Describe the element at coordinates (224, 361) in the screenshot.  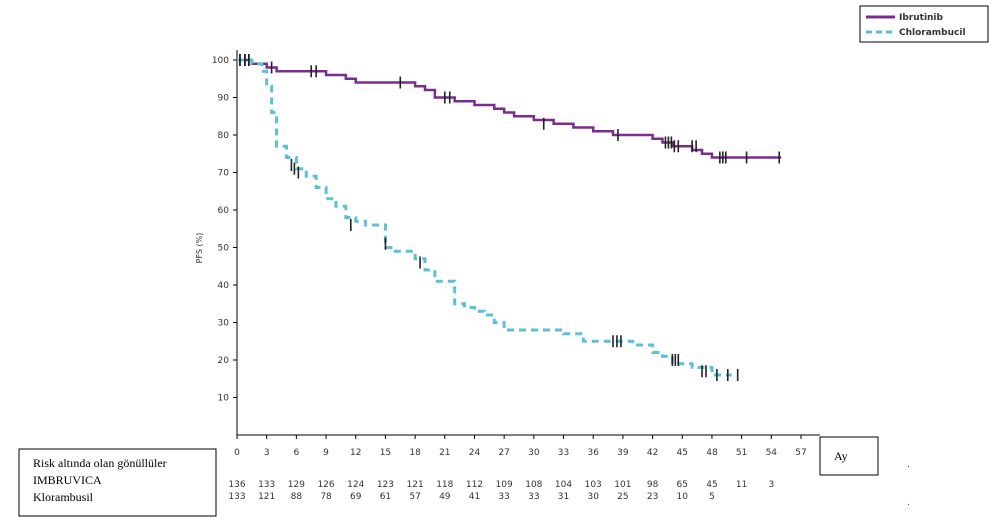
I see `y-tick-label: 20` at that location.